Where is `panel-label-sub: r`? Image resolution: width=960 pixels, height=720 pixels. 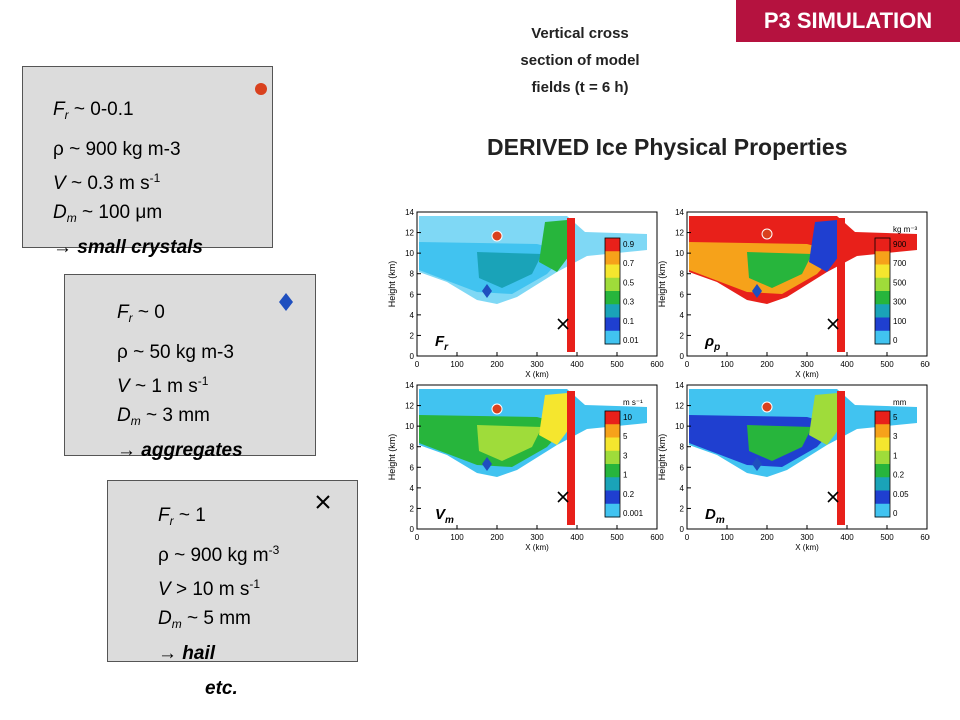 panel-label-sub: r is located at coordinates (446, 347).